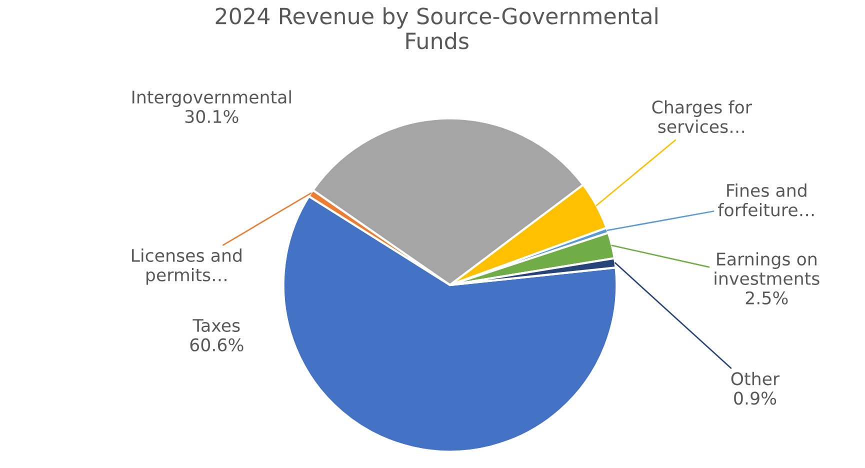 Image resolution: width=865 pixels, height=468 pixels. I want to click on data-label: 60.6%, so click(217, 345).